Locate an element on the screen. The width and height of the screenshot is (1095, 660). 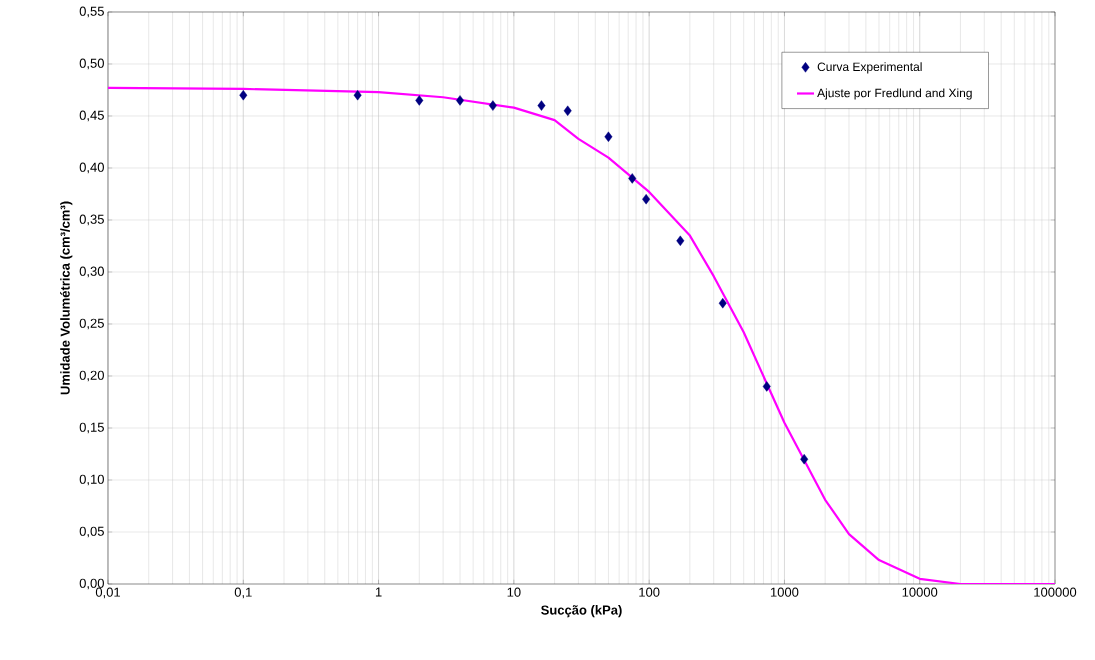
y-tick-label: 0,35 is located at coordinates (91, 220).